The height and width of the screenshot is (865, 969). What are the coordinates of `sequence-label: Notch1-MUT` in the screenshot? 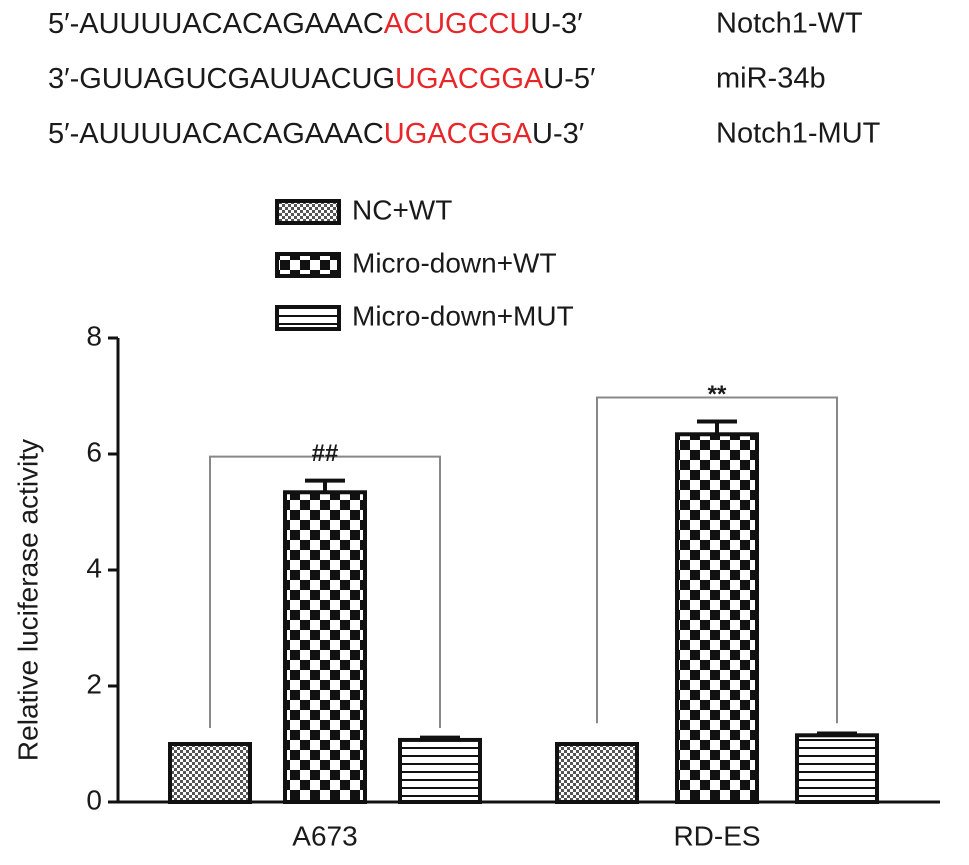 It's located at (798, 134).